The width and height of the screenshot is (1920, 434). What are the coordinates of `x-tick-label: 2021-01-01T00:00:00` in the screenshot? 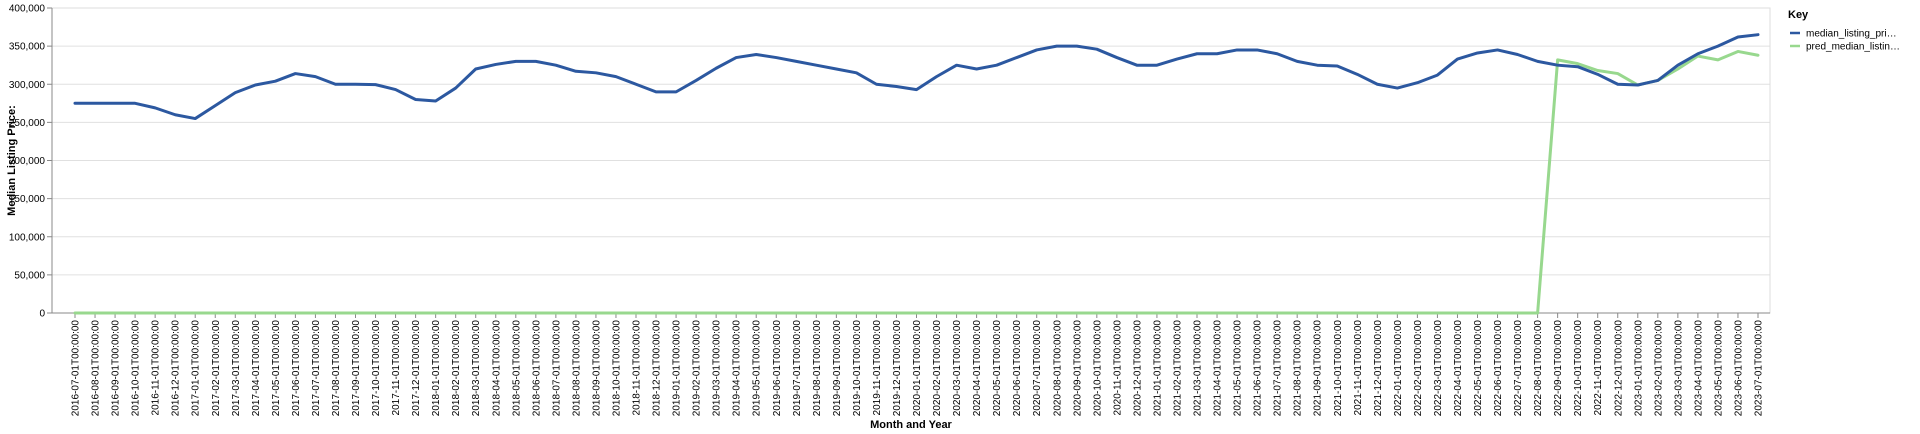 It's located at (1157, 368).